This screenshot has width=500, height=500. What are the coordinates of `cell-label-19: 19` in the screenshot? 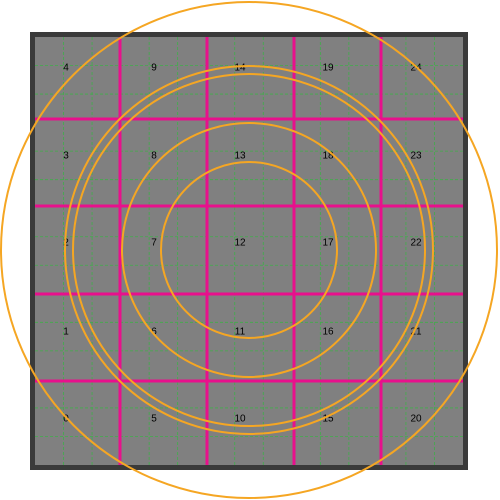 It's located at (328, 68).